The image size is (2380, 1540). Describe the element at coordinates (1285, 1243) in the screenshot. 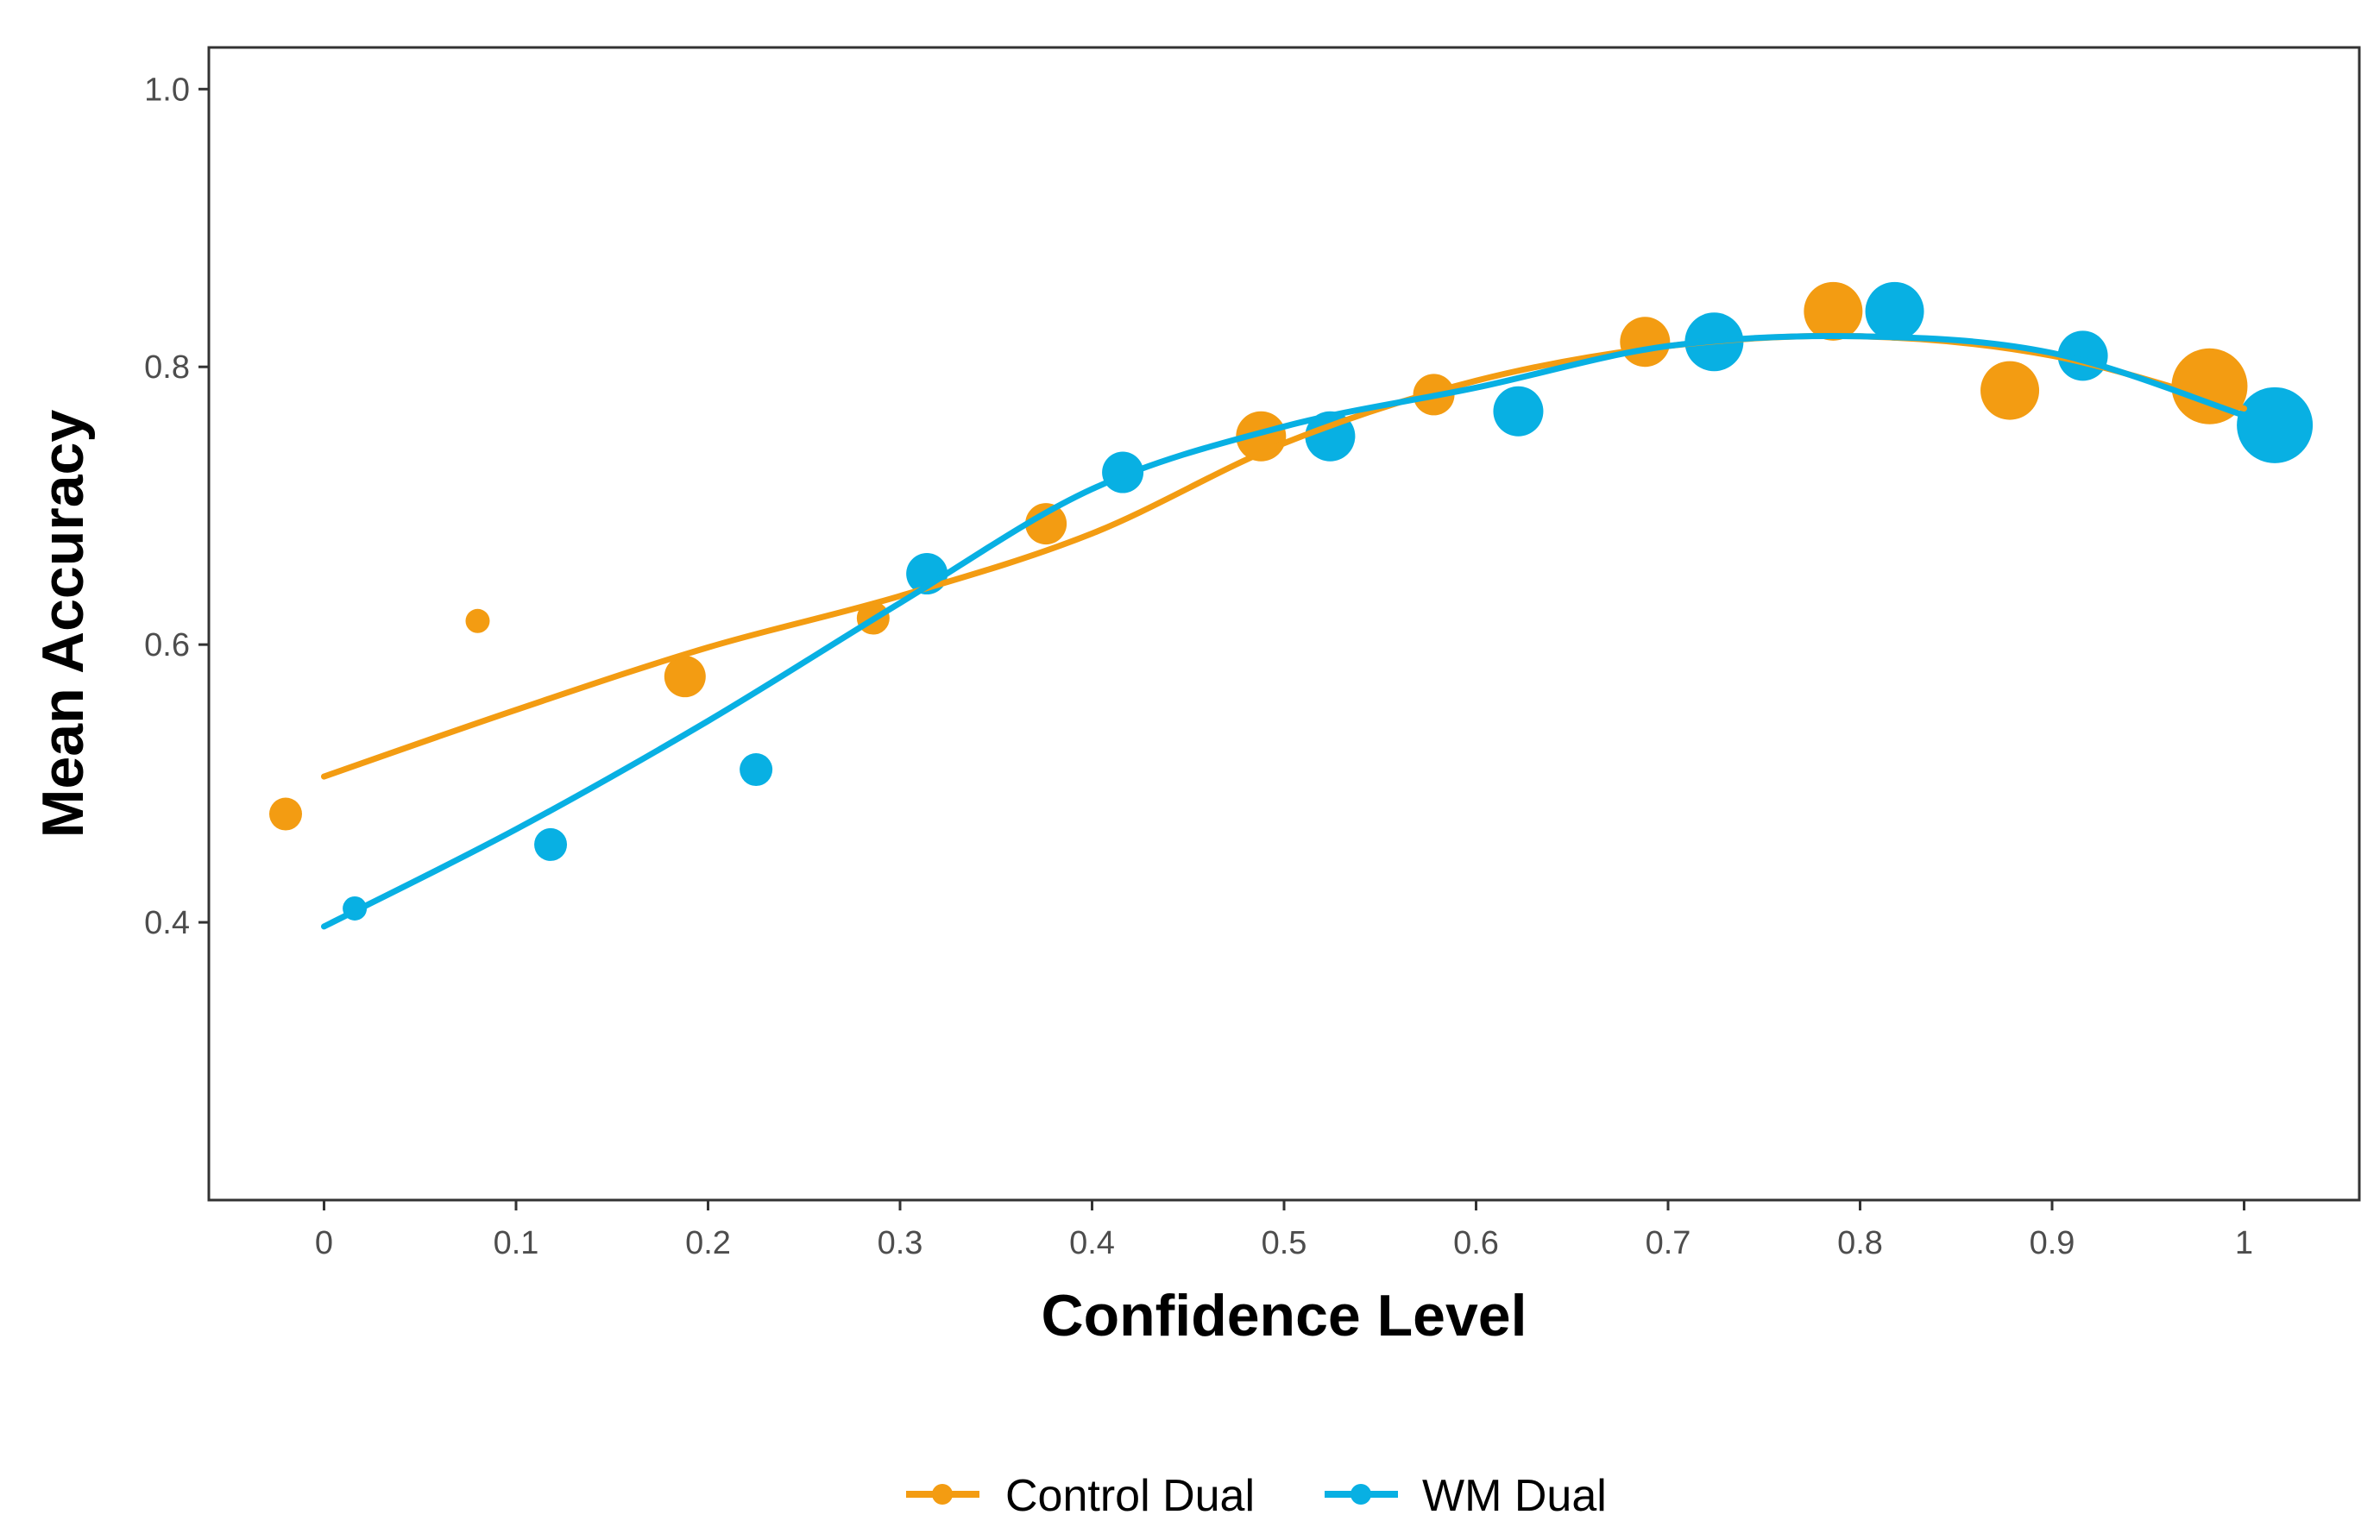

I see `x-tick-label: 0.5` at that location.